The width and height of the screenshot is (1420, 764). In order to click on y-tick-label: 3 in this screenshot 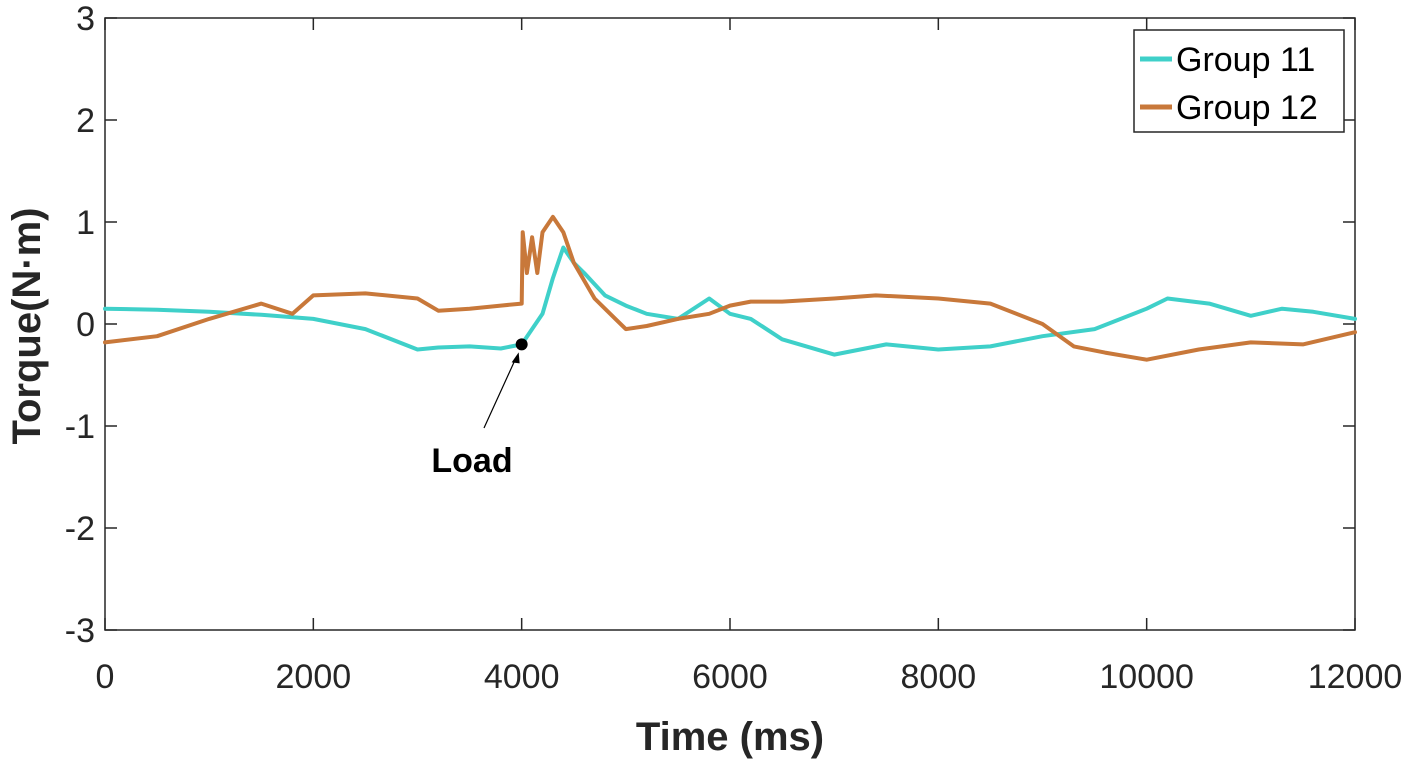, I will do `click(85, 19)`.